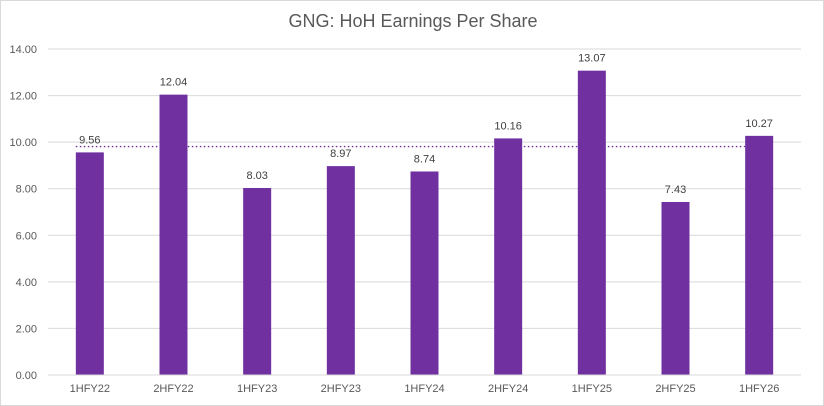 This screenshot has height=406, width=824. I want to click on y-tick-label: 2.00, so click(26, 329).